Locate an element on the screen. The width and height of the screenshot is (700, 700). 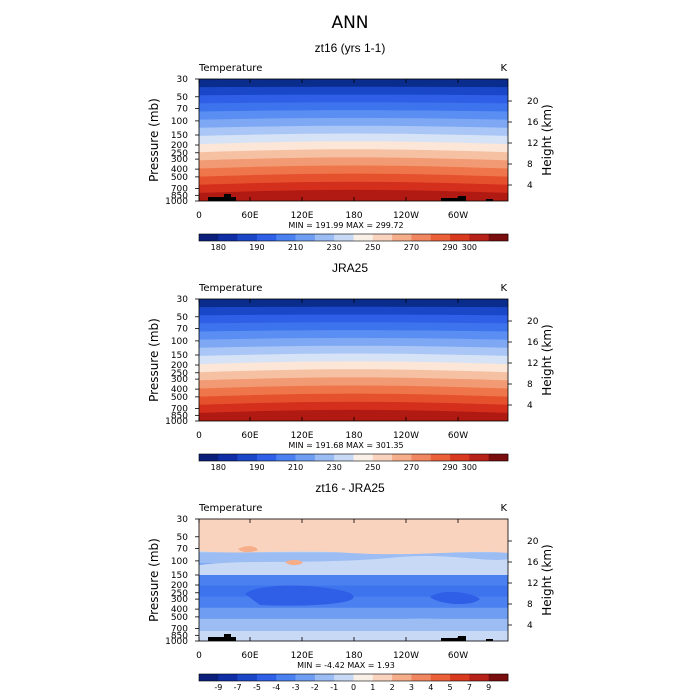
colorbar-label: 2 is located at coordinates (392, 687).